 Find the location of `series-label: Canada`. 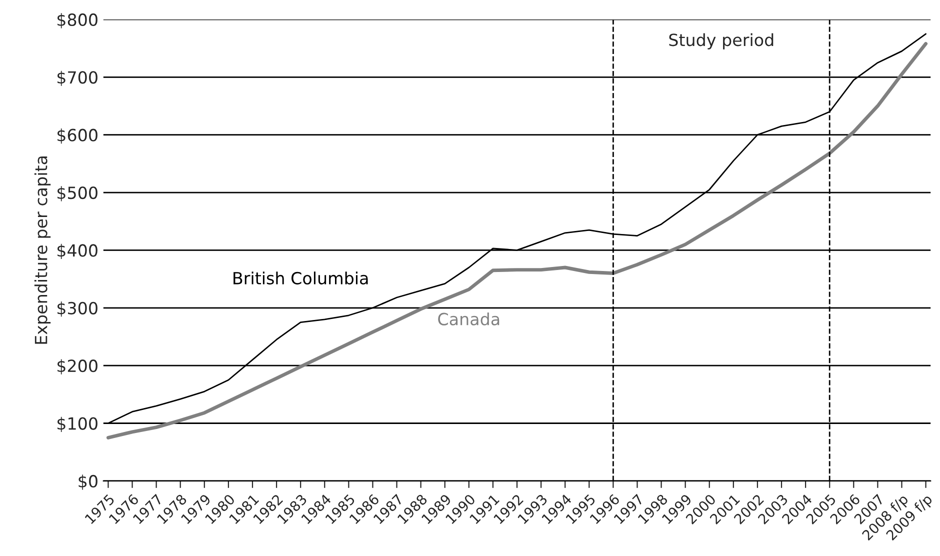

series-label: Canada is located at coordinates (469, 319).